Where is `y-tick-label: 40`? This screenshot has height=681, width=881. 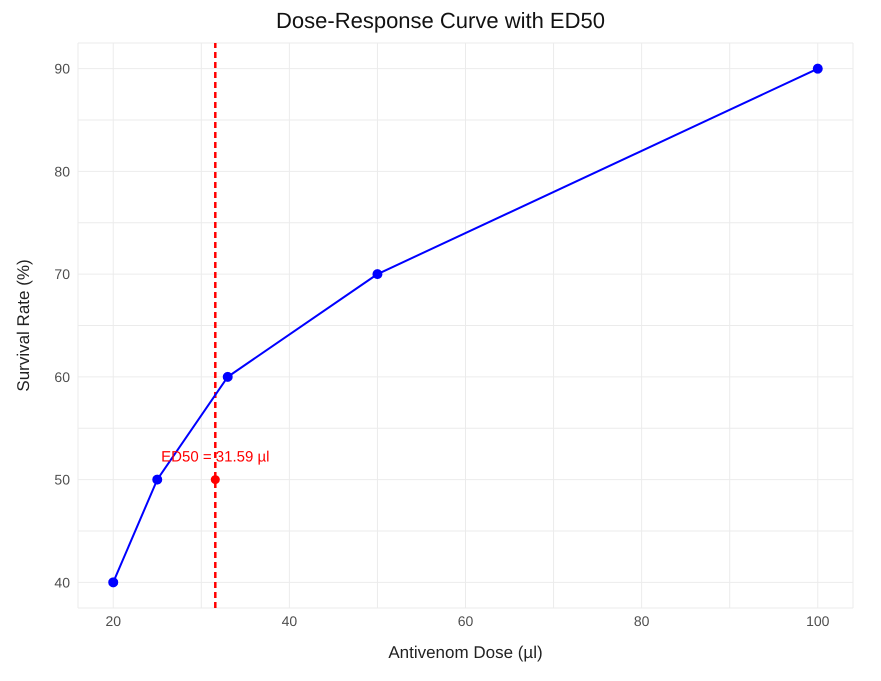
y-tick-label: 40 is located at coordinates (62, 582).